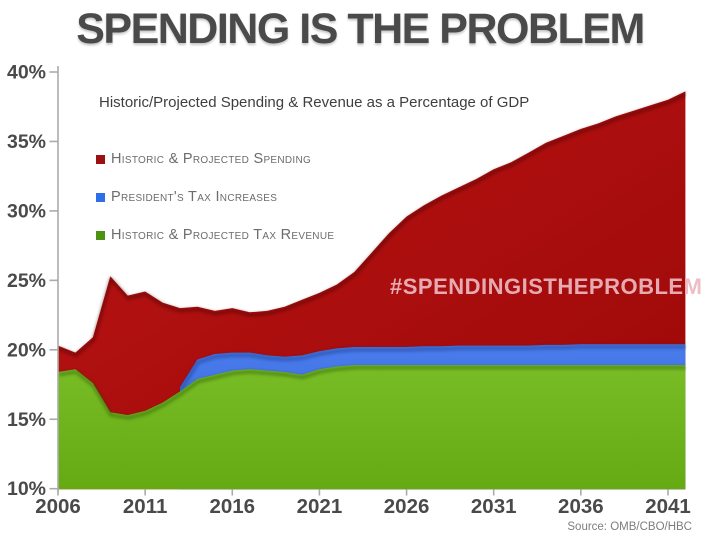  I want to click on x-axis-label: 2021, so click(320, 506).